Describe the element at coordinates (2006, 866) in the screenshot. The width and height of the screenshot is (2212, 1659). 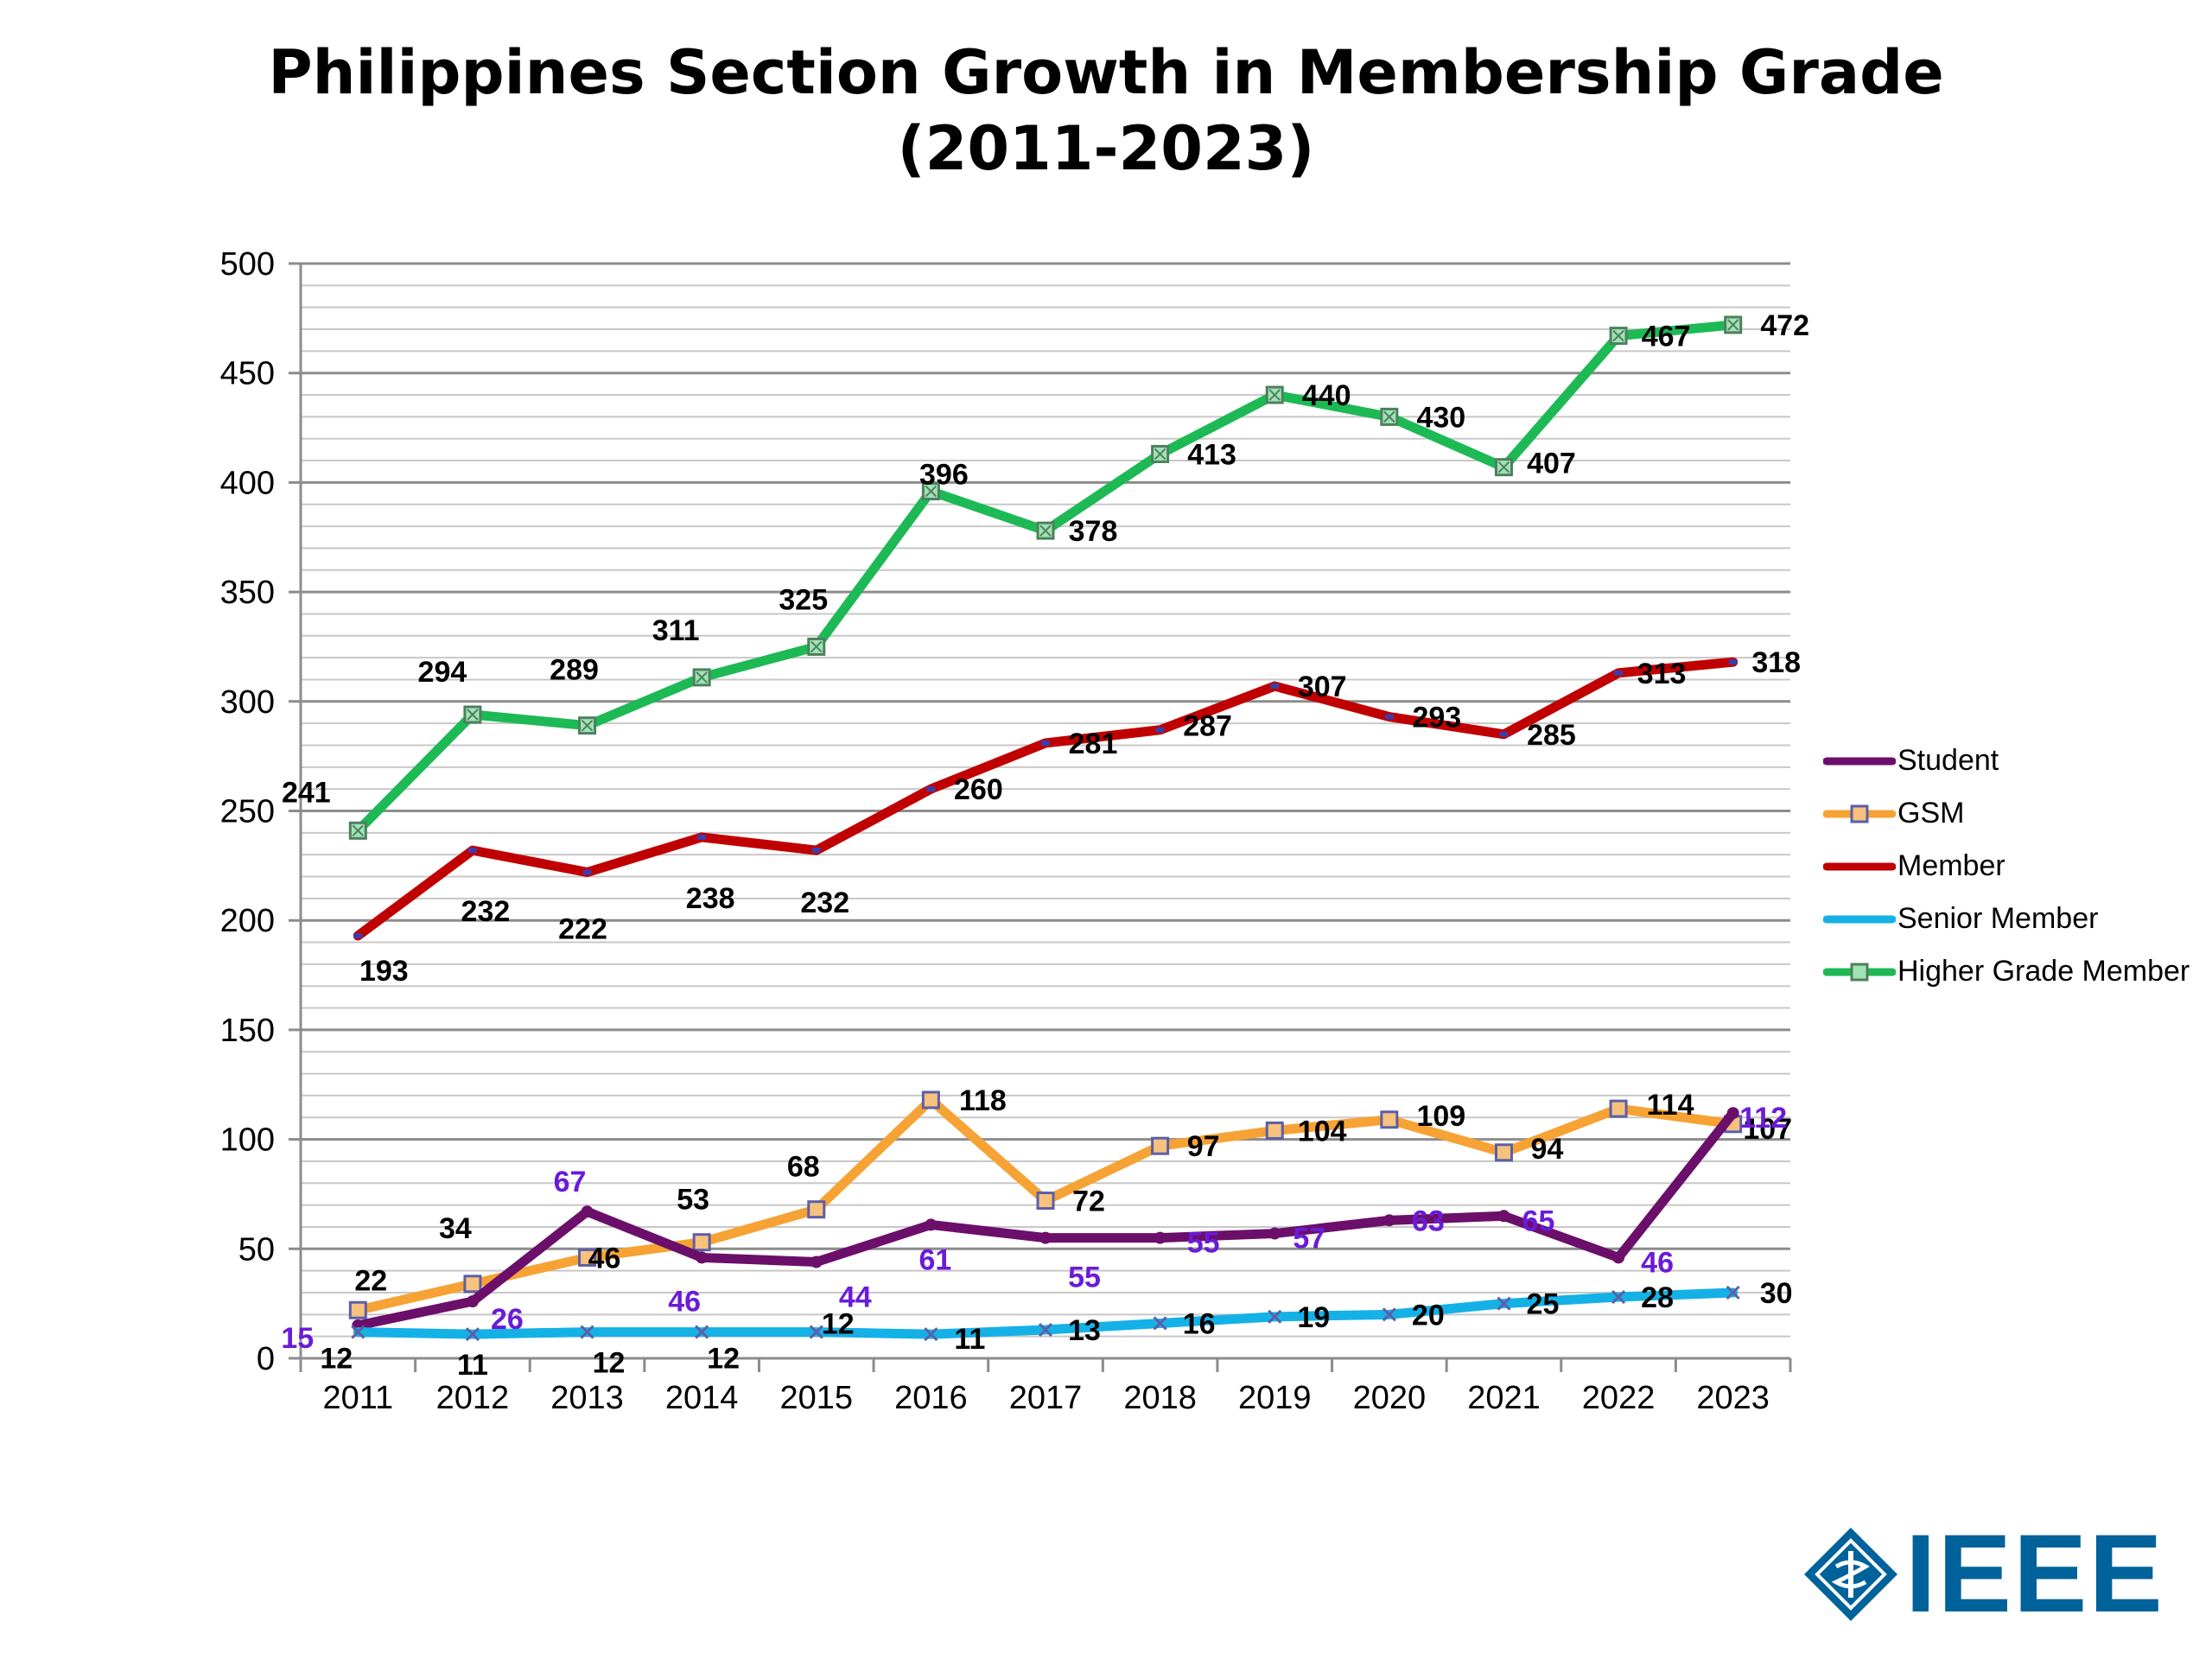
I see `legend-item-member: Member` at that location.